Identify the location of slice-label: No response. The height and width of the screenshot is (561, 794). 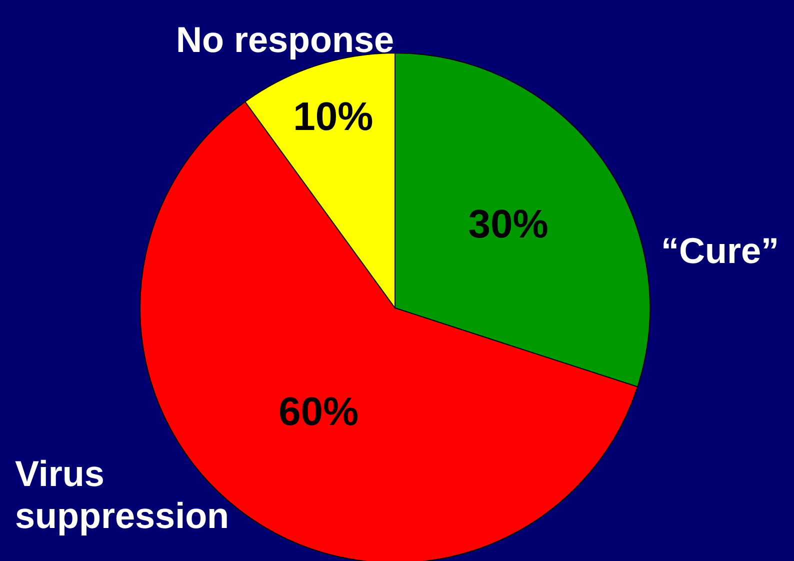
(285, 39).